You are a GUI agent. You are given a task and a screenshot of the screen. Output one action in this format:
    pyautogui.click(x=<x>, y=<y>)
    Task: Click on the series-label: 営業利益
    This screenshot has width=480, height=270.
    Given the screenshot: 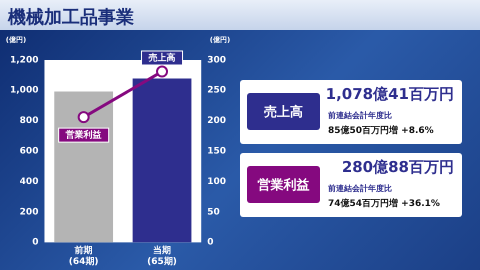 What is the action you would take?
    pyautogui.click(x=84, y=134)
    